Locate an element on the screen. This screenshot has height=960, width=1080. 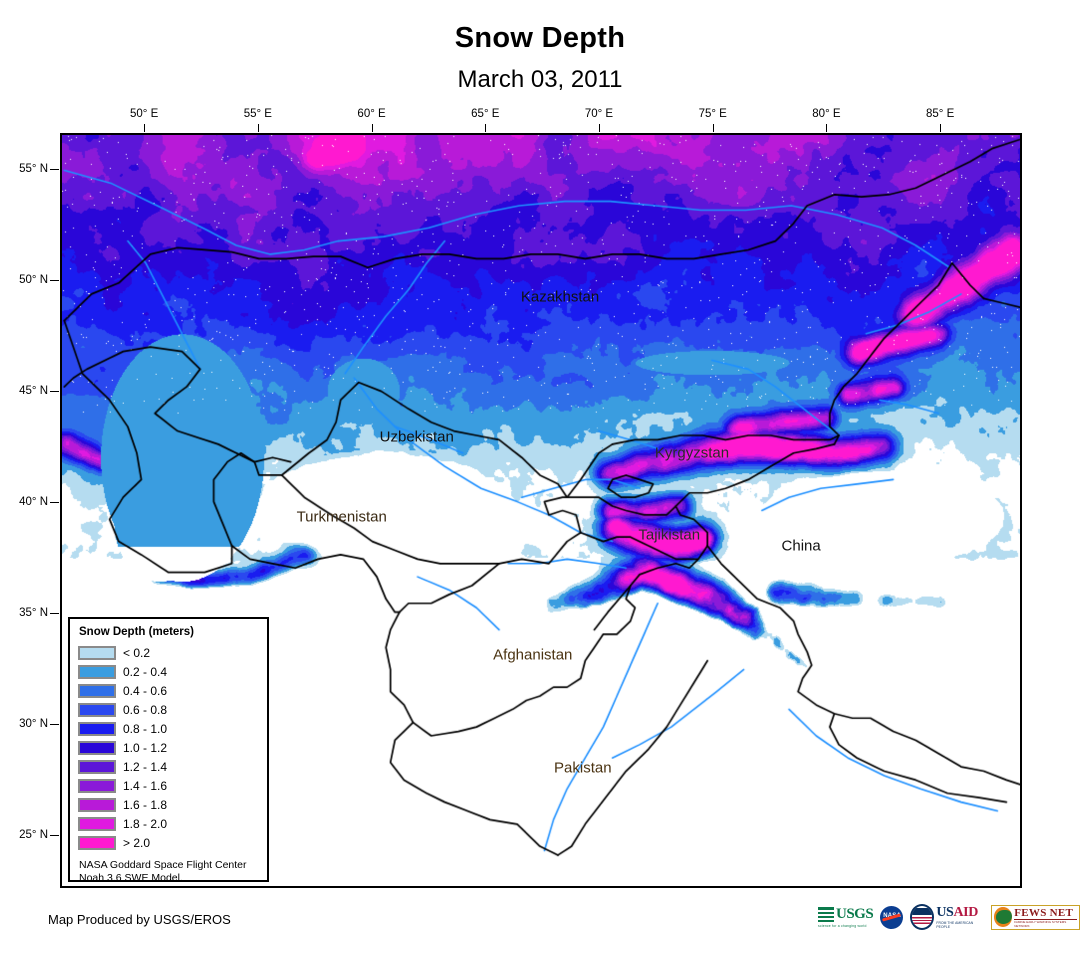
legend-row-7: 1.4 - 1.6 is located at coordinates (168, 785).